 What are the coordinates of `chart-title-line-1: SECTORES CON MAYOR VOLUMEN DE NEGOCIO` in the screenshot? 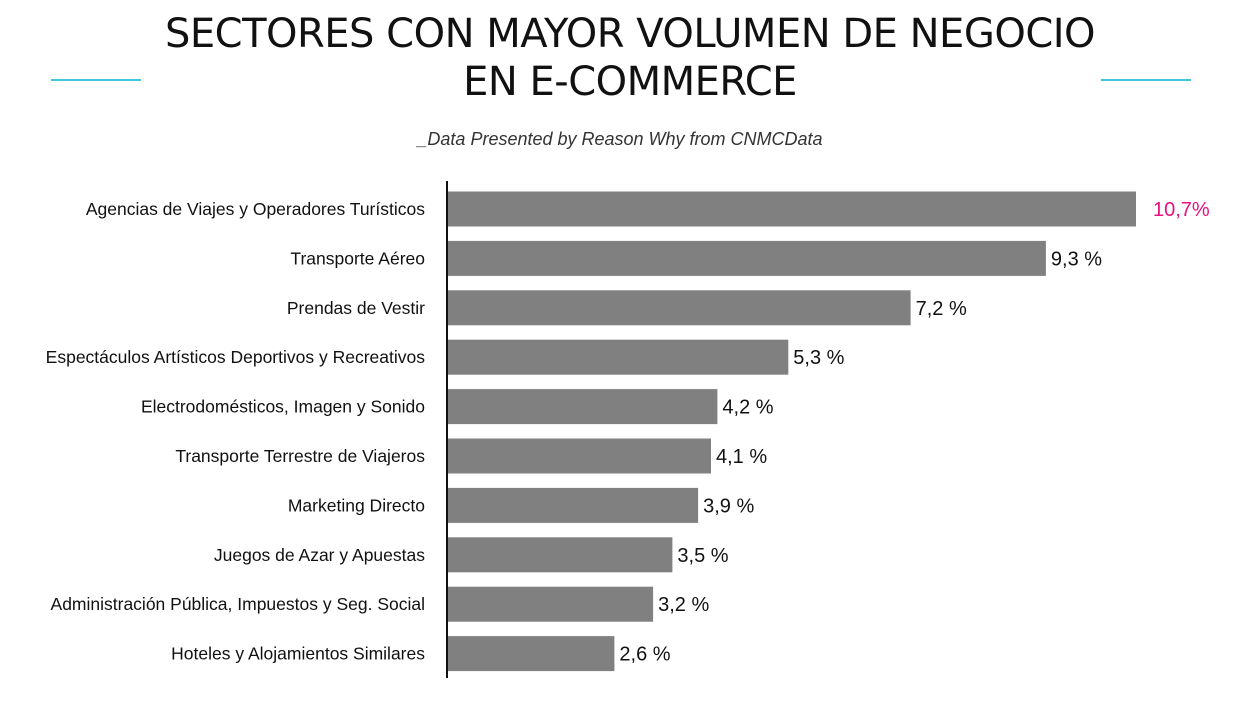 It's located at (630, 34).